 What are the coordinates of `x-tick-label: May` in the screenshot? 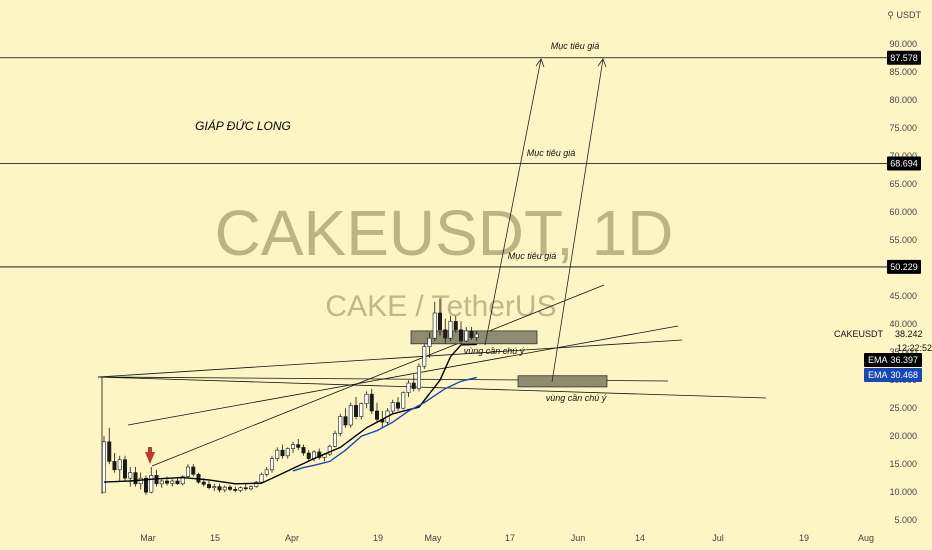 It's located at (433, 538).